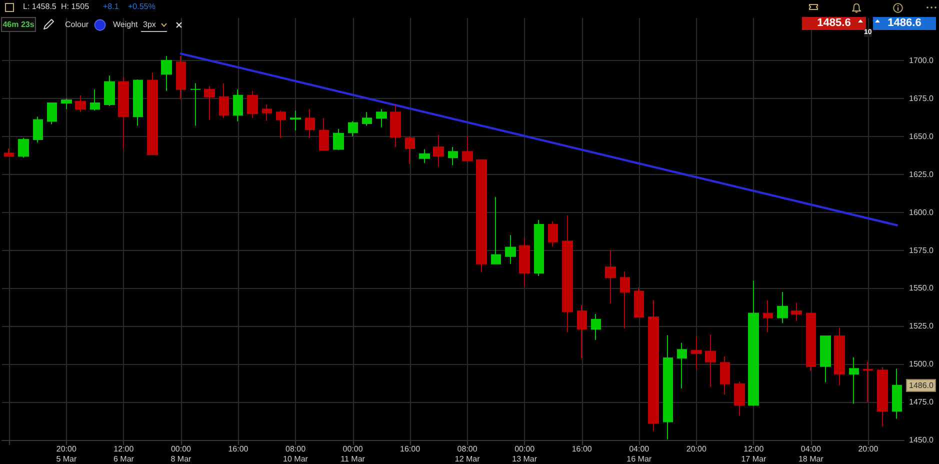 This screenshot has width=939, height=464. Describe the element at coordinates (123, 454) in the screenshot. I see `x-tick-label: 12:00 6 Mar` at that location.